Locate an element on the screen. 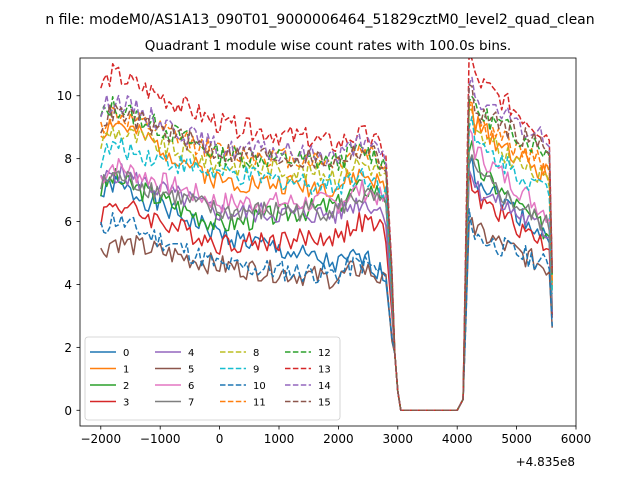 Image resolution: width=640 pixels, height=480 pixels. x-axis: −2000 −1000 0 1000 2000 3000 4000 5000 6000 is located at coordinates (335, 436).